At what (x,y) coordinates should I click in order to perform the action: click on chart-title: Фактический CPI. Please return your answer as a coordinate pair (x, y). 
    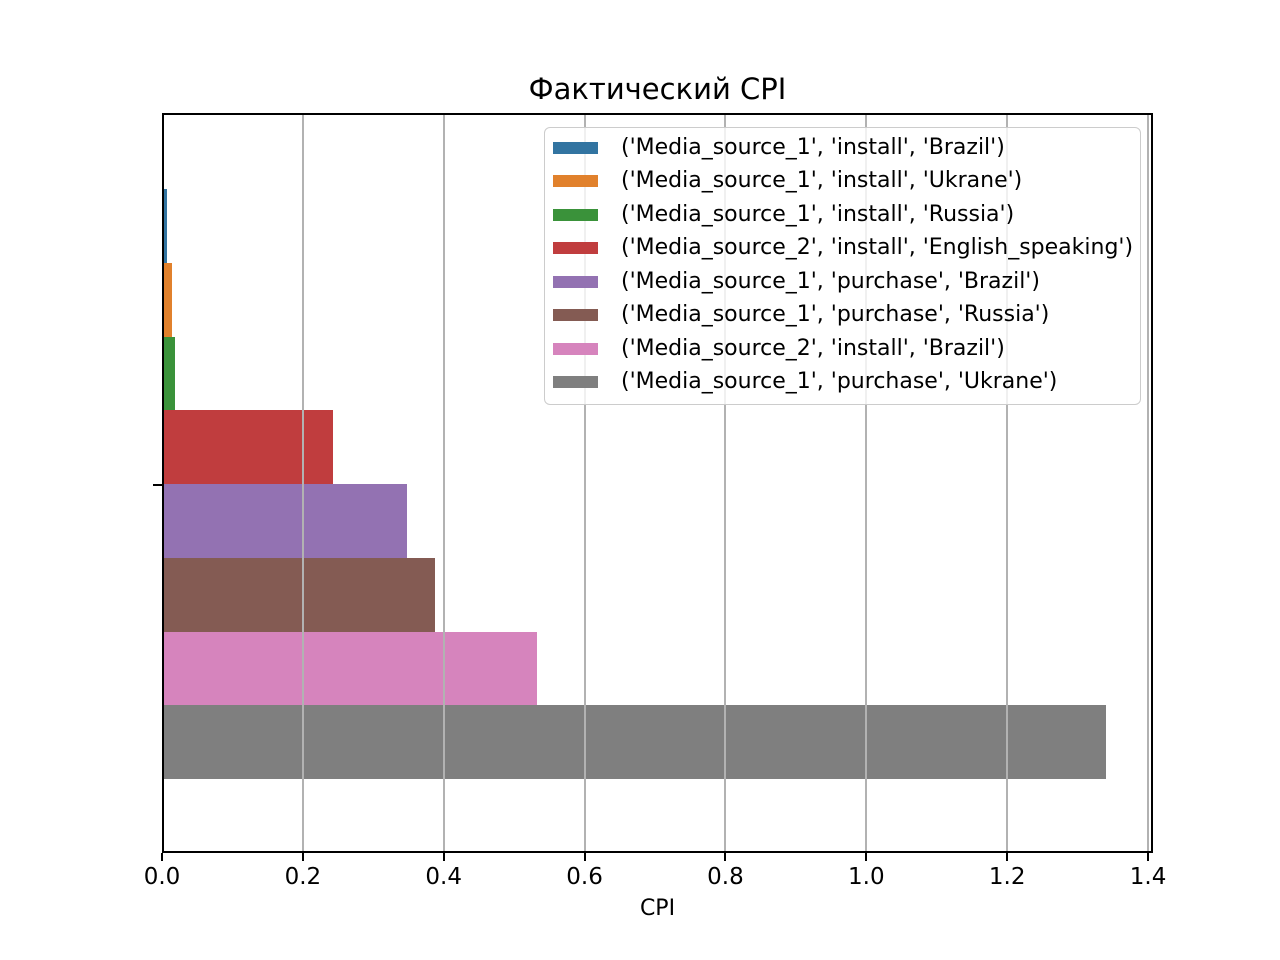
    Looking at the image, I should click on (657, 89).